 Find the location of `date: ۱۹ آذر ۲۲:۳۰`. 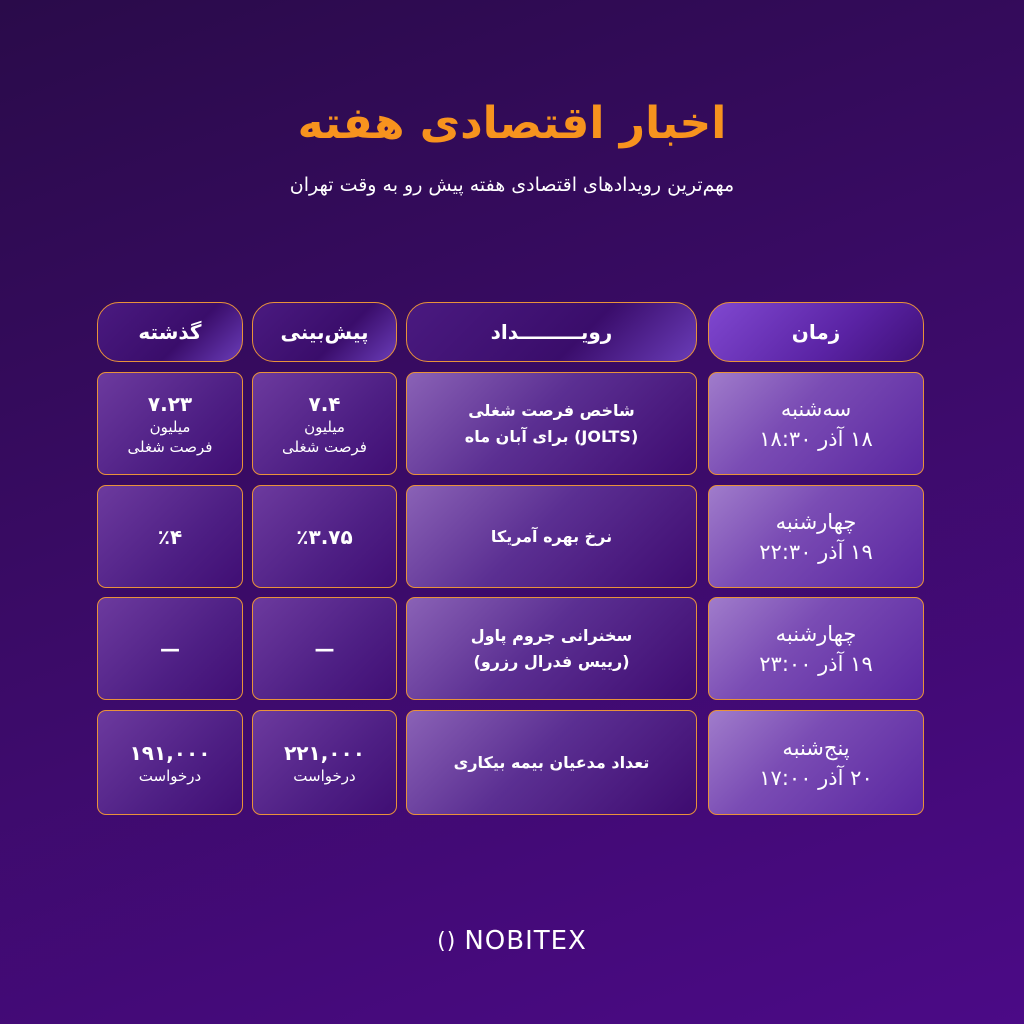

date: ۱۹ آذر ۲۲:۳۰ is located at coordinates (816, 551).